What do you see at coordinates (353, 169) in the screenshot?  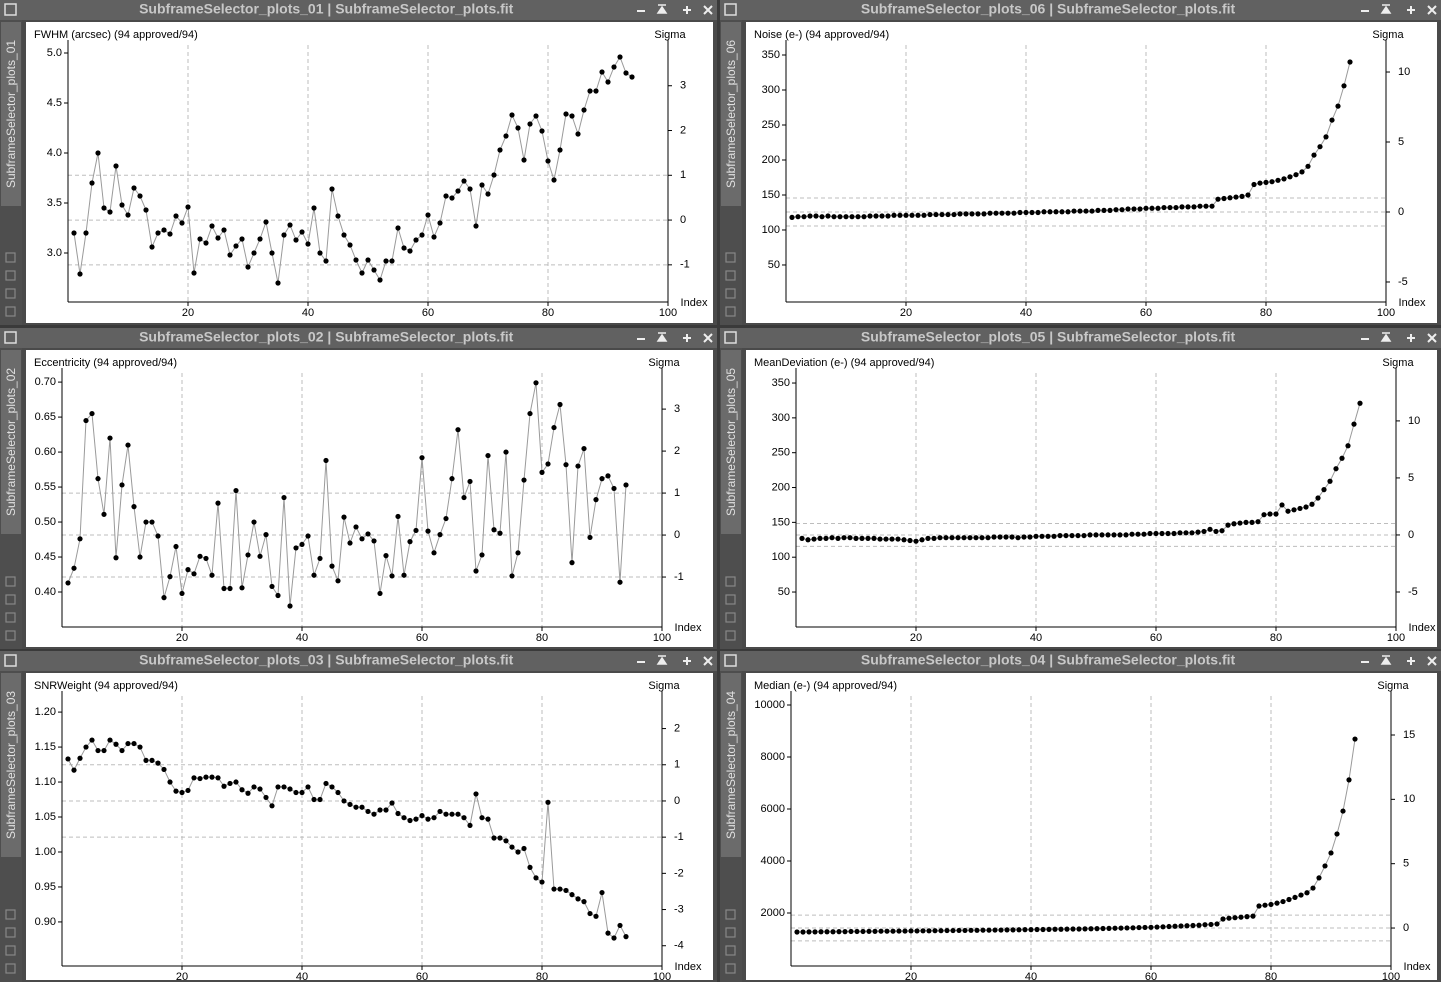 I see `data-line` at bounding box center [353, 169].